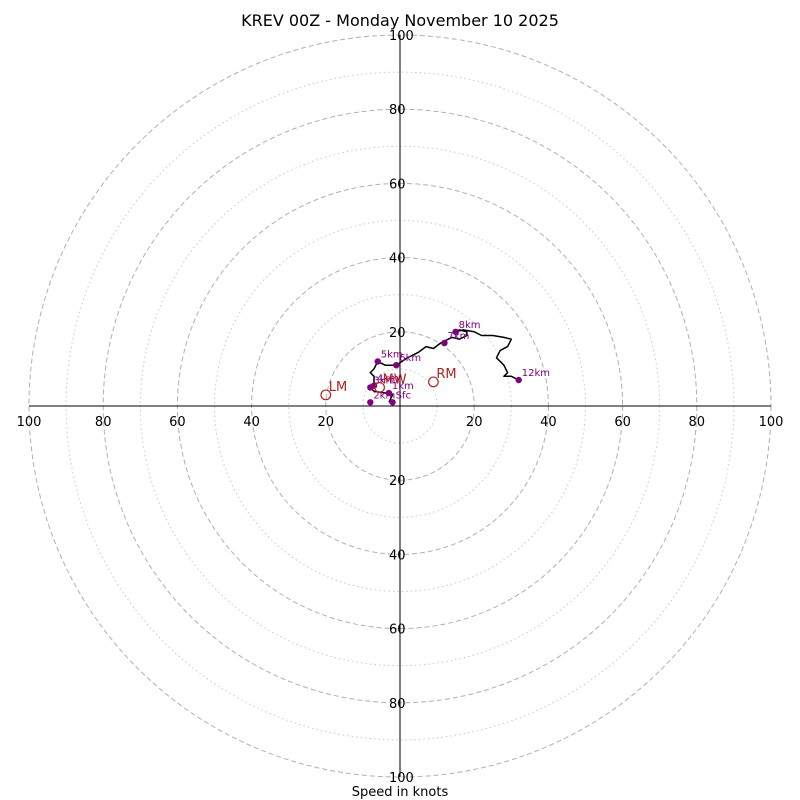  Describe the element at coordinates (392, 402) in the screenshot. I see `height-marker-Sfc` at that location.